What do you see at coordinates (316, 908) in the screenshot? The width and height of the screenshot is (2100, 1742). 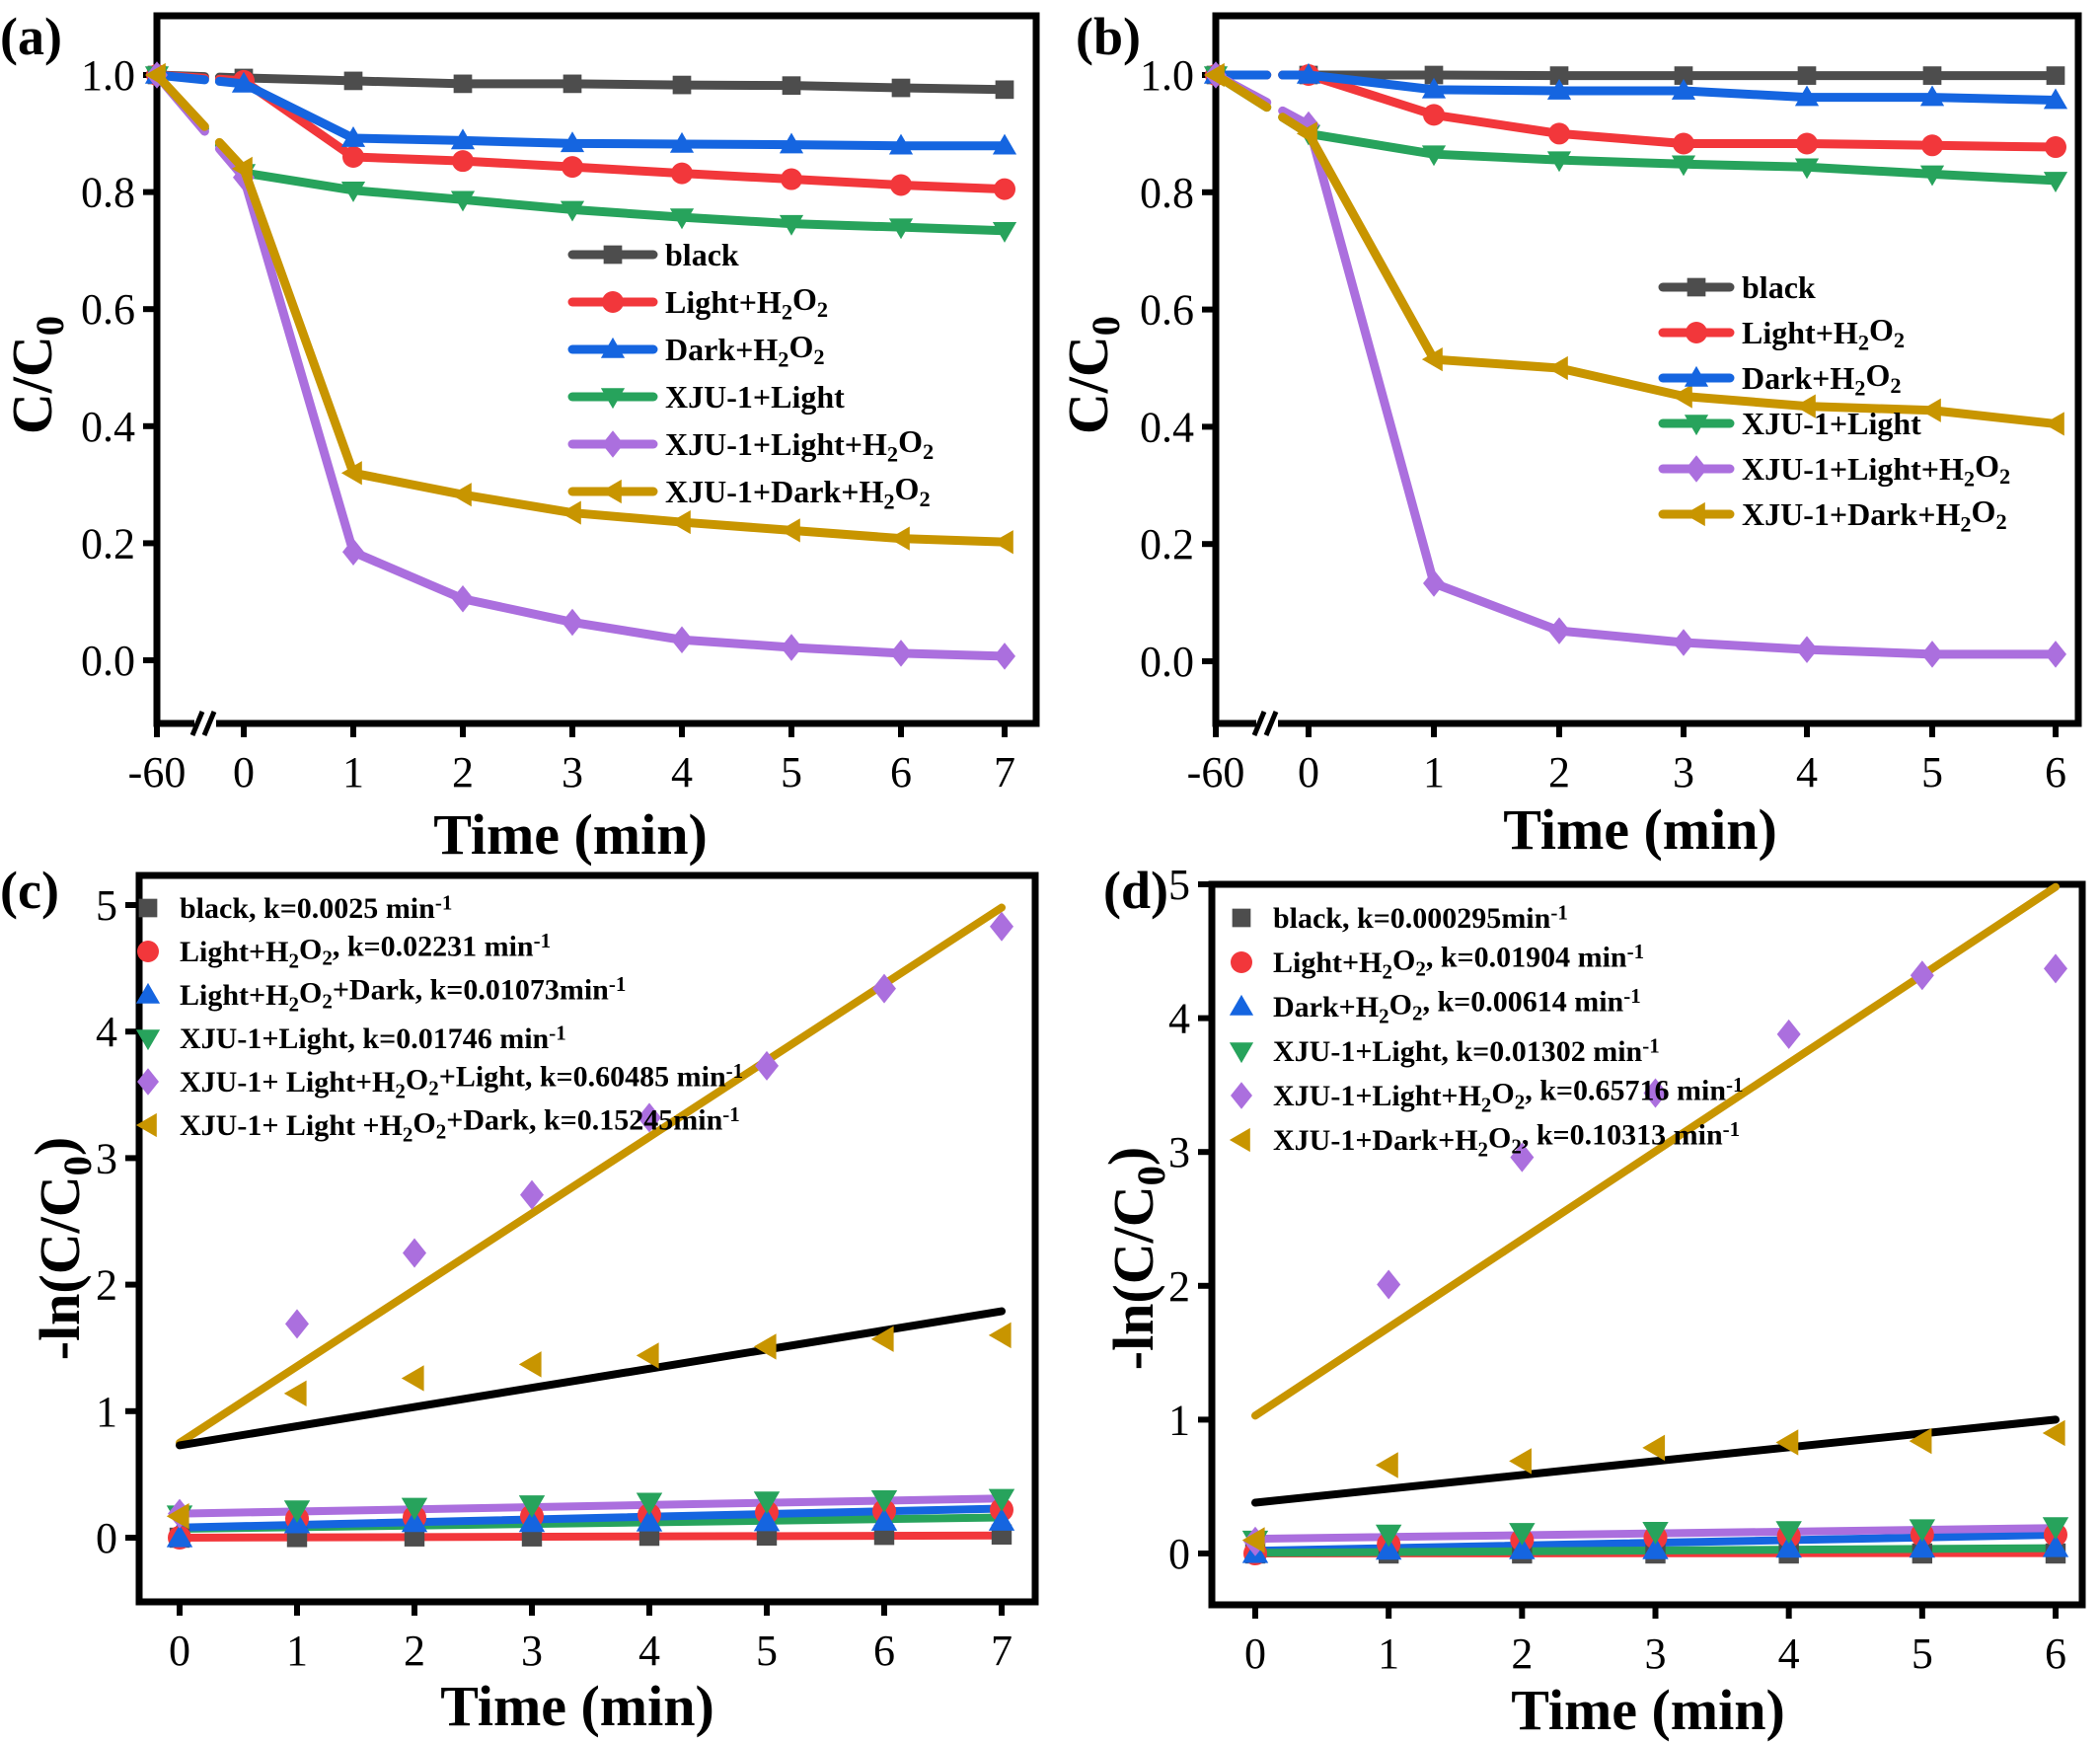 I see `legend-label: black, k=0.0025 min-1` at bounding box center [316, 908].